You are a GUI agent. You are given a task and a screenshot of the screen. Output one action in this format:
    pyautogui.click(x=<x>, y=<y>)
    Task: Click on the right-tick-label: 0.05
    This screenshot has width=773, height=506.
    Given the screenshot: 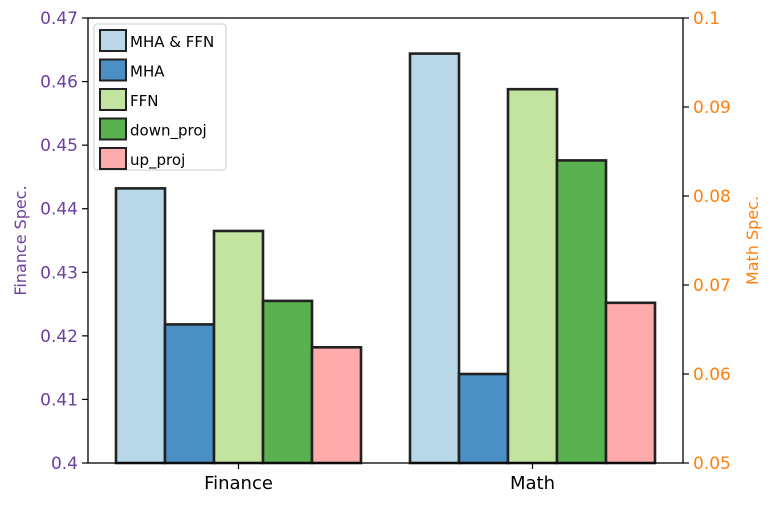 What is the action you would take?
    pyautogui.click(x=712, y=464)
    